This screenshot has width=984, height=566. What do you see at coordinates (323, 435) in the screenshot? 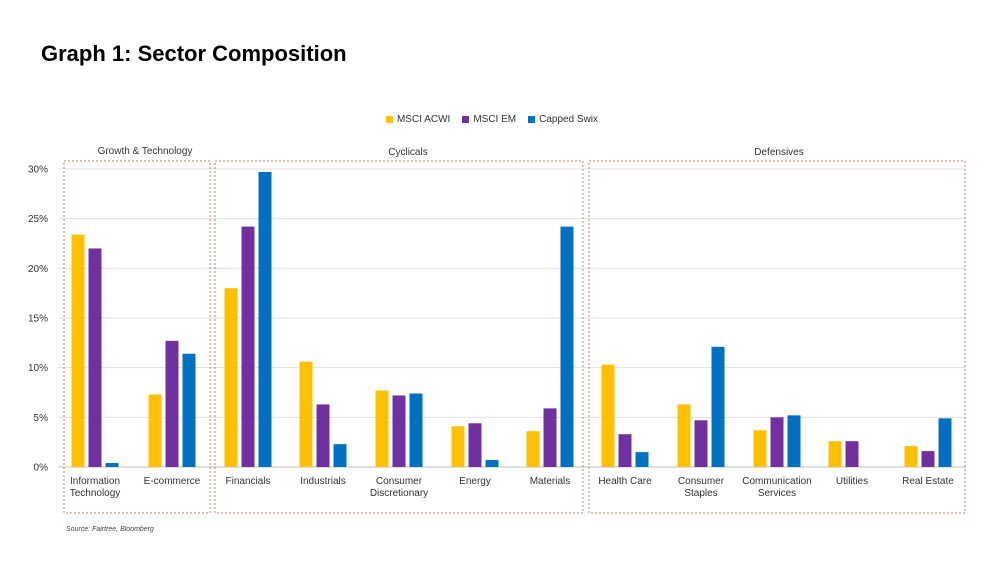
I see `bar-msci-em-industrials` at bounding box center [323, 435].